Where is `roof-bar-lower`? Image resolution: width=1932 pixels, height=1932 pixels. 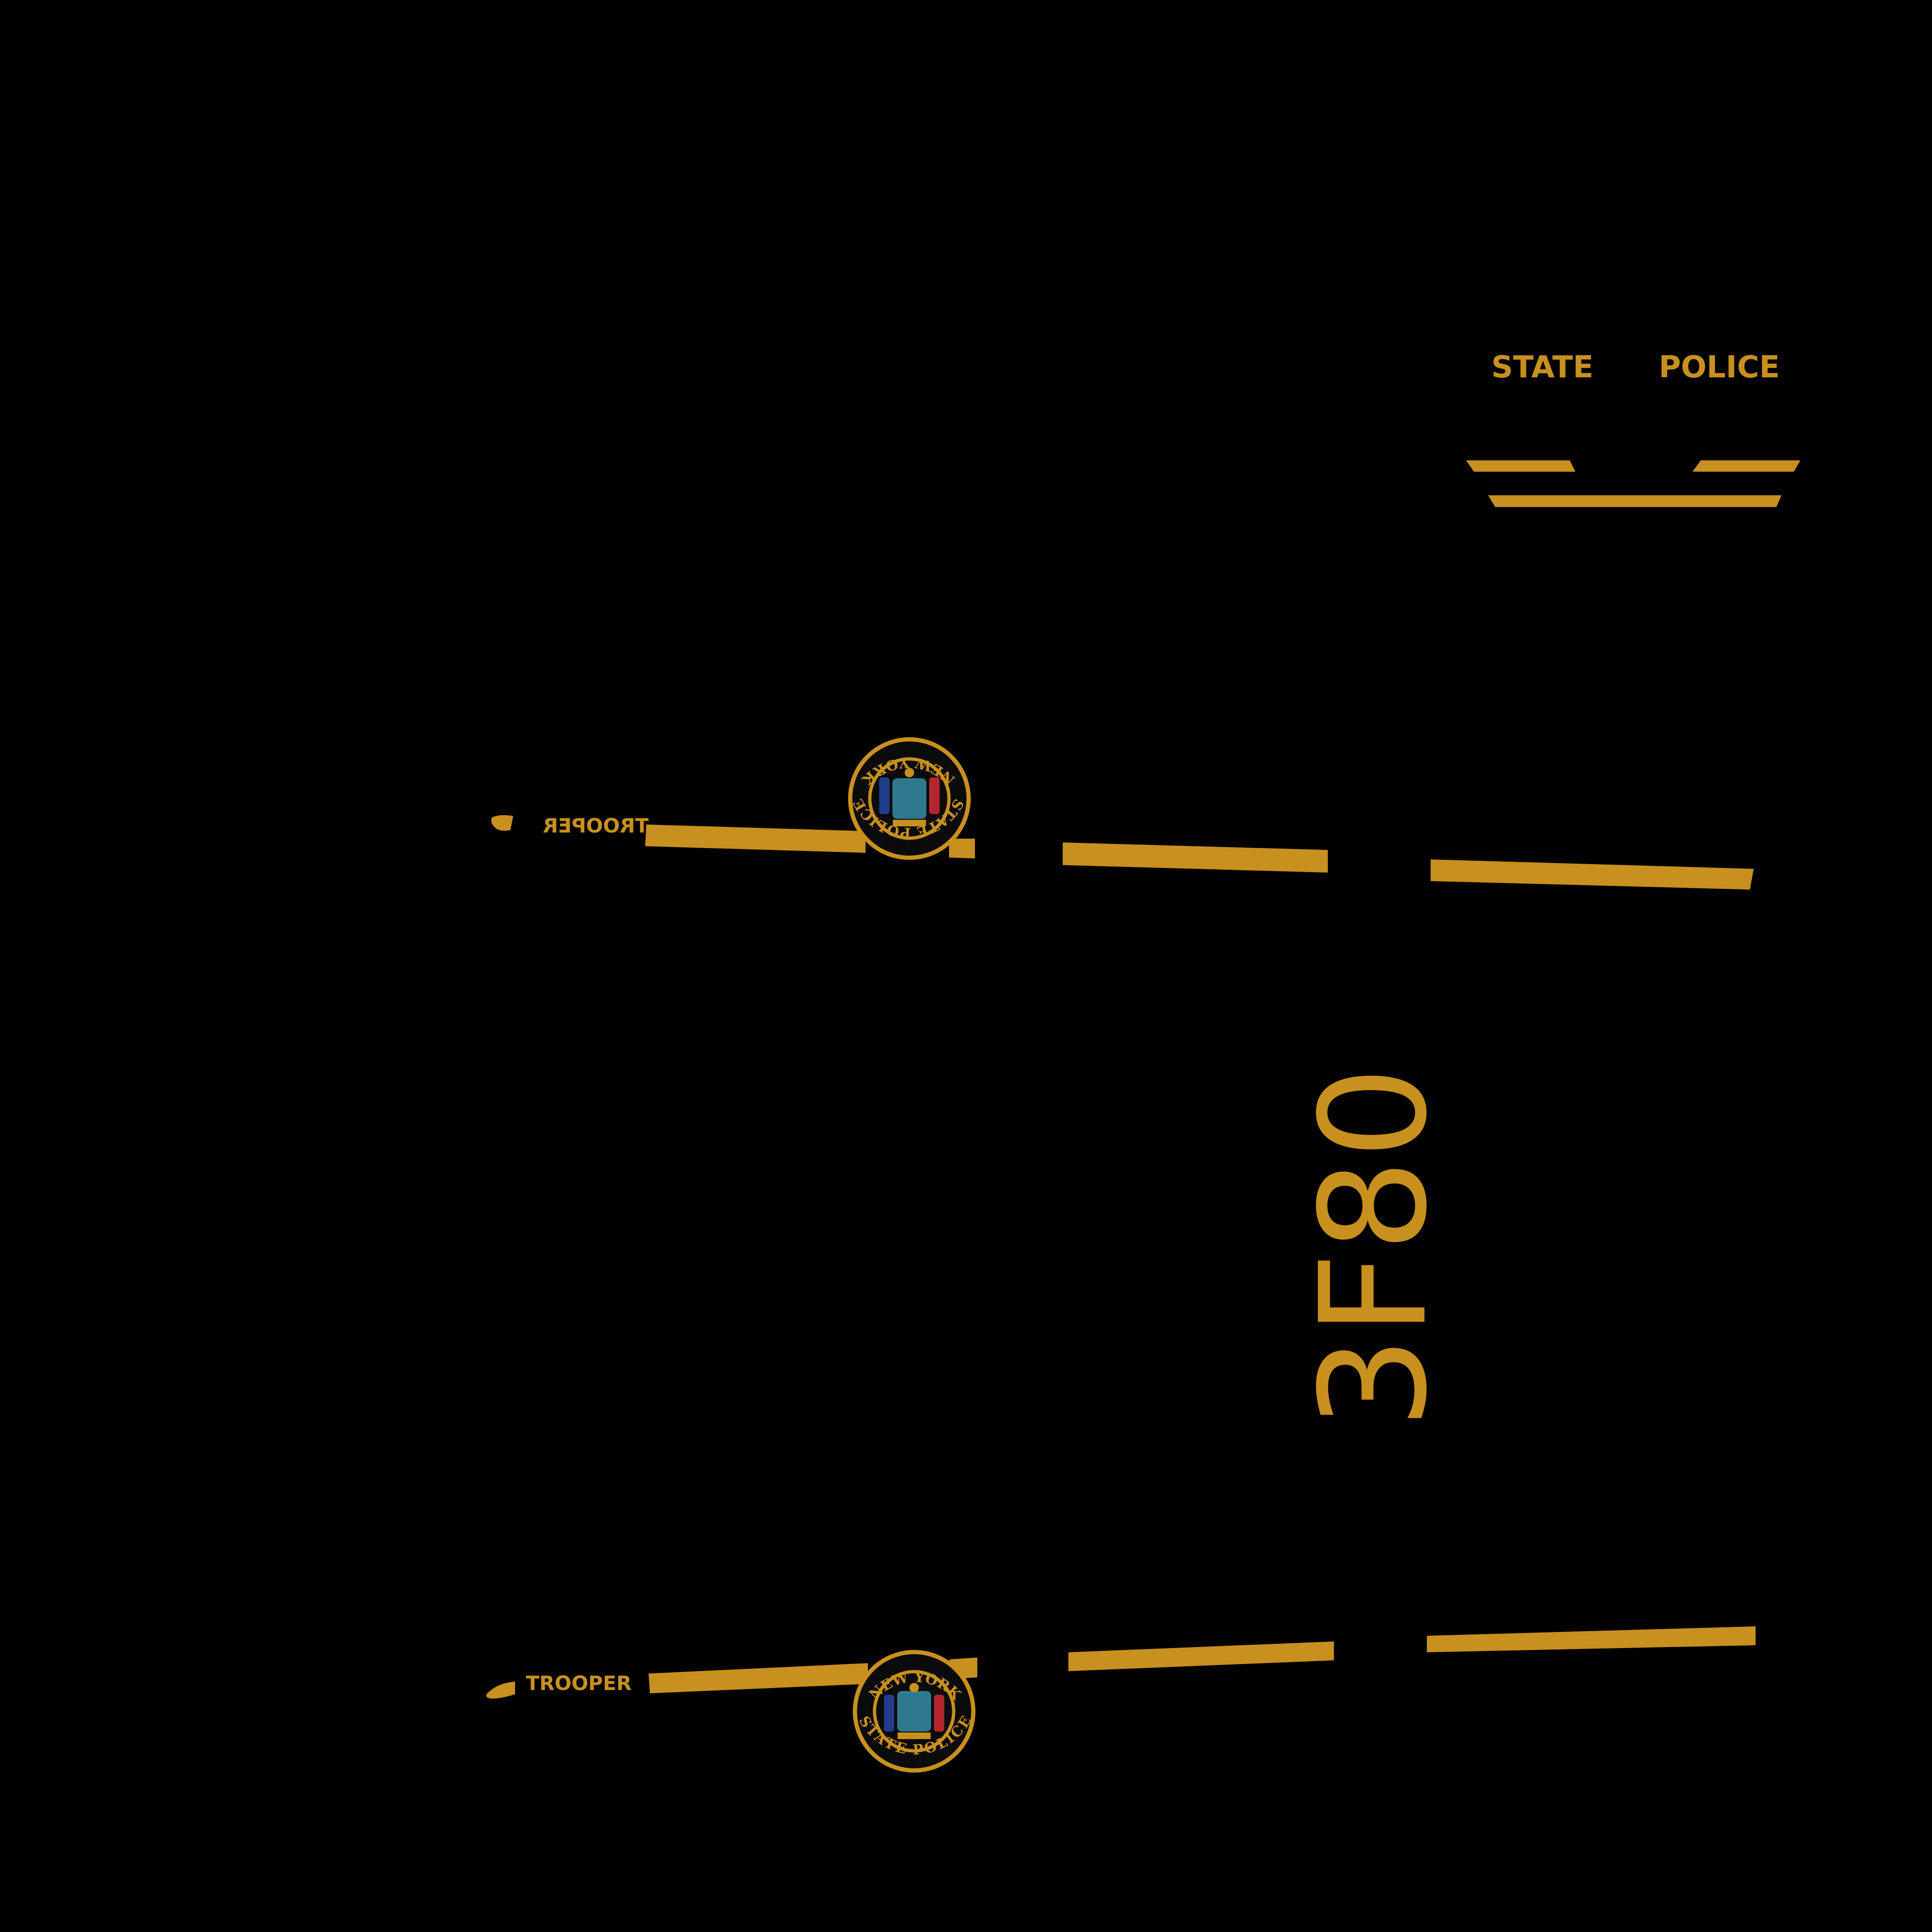 roof-bar-lower is located at coordinates (1635, 501).